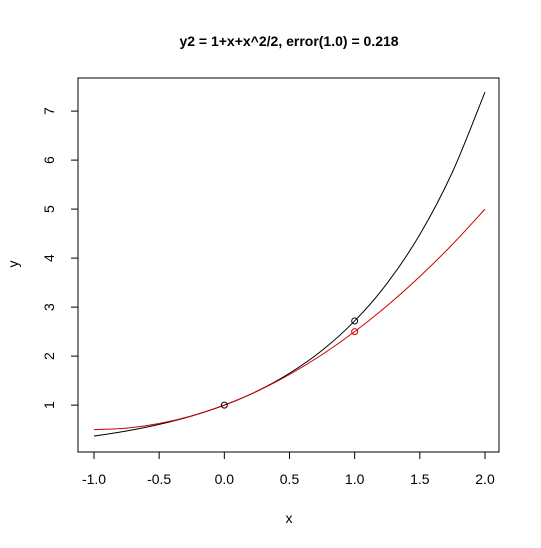 Image resolution: width=541 pixels, height=548 pixels. I want to click on y-tick-label: 7, so click(49, 111).